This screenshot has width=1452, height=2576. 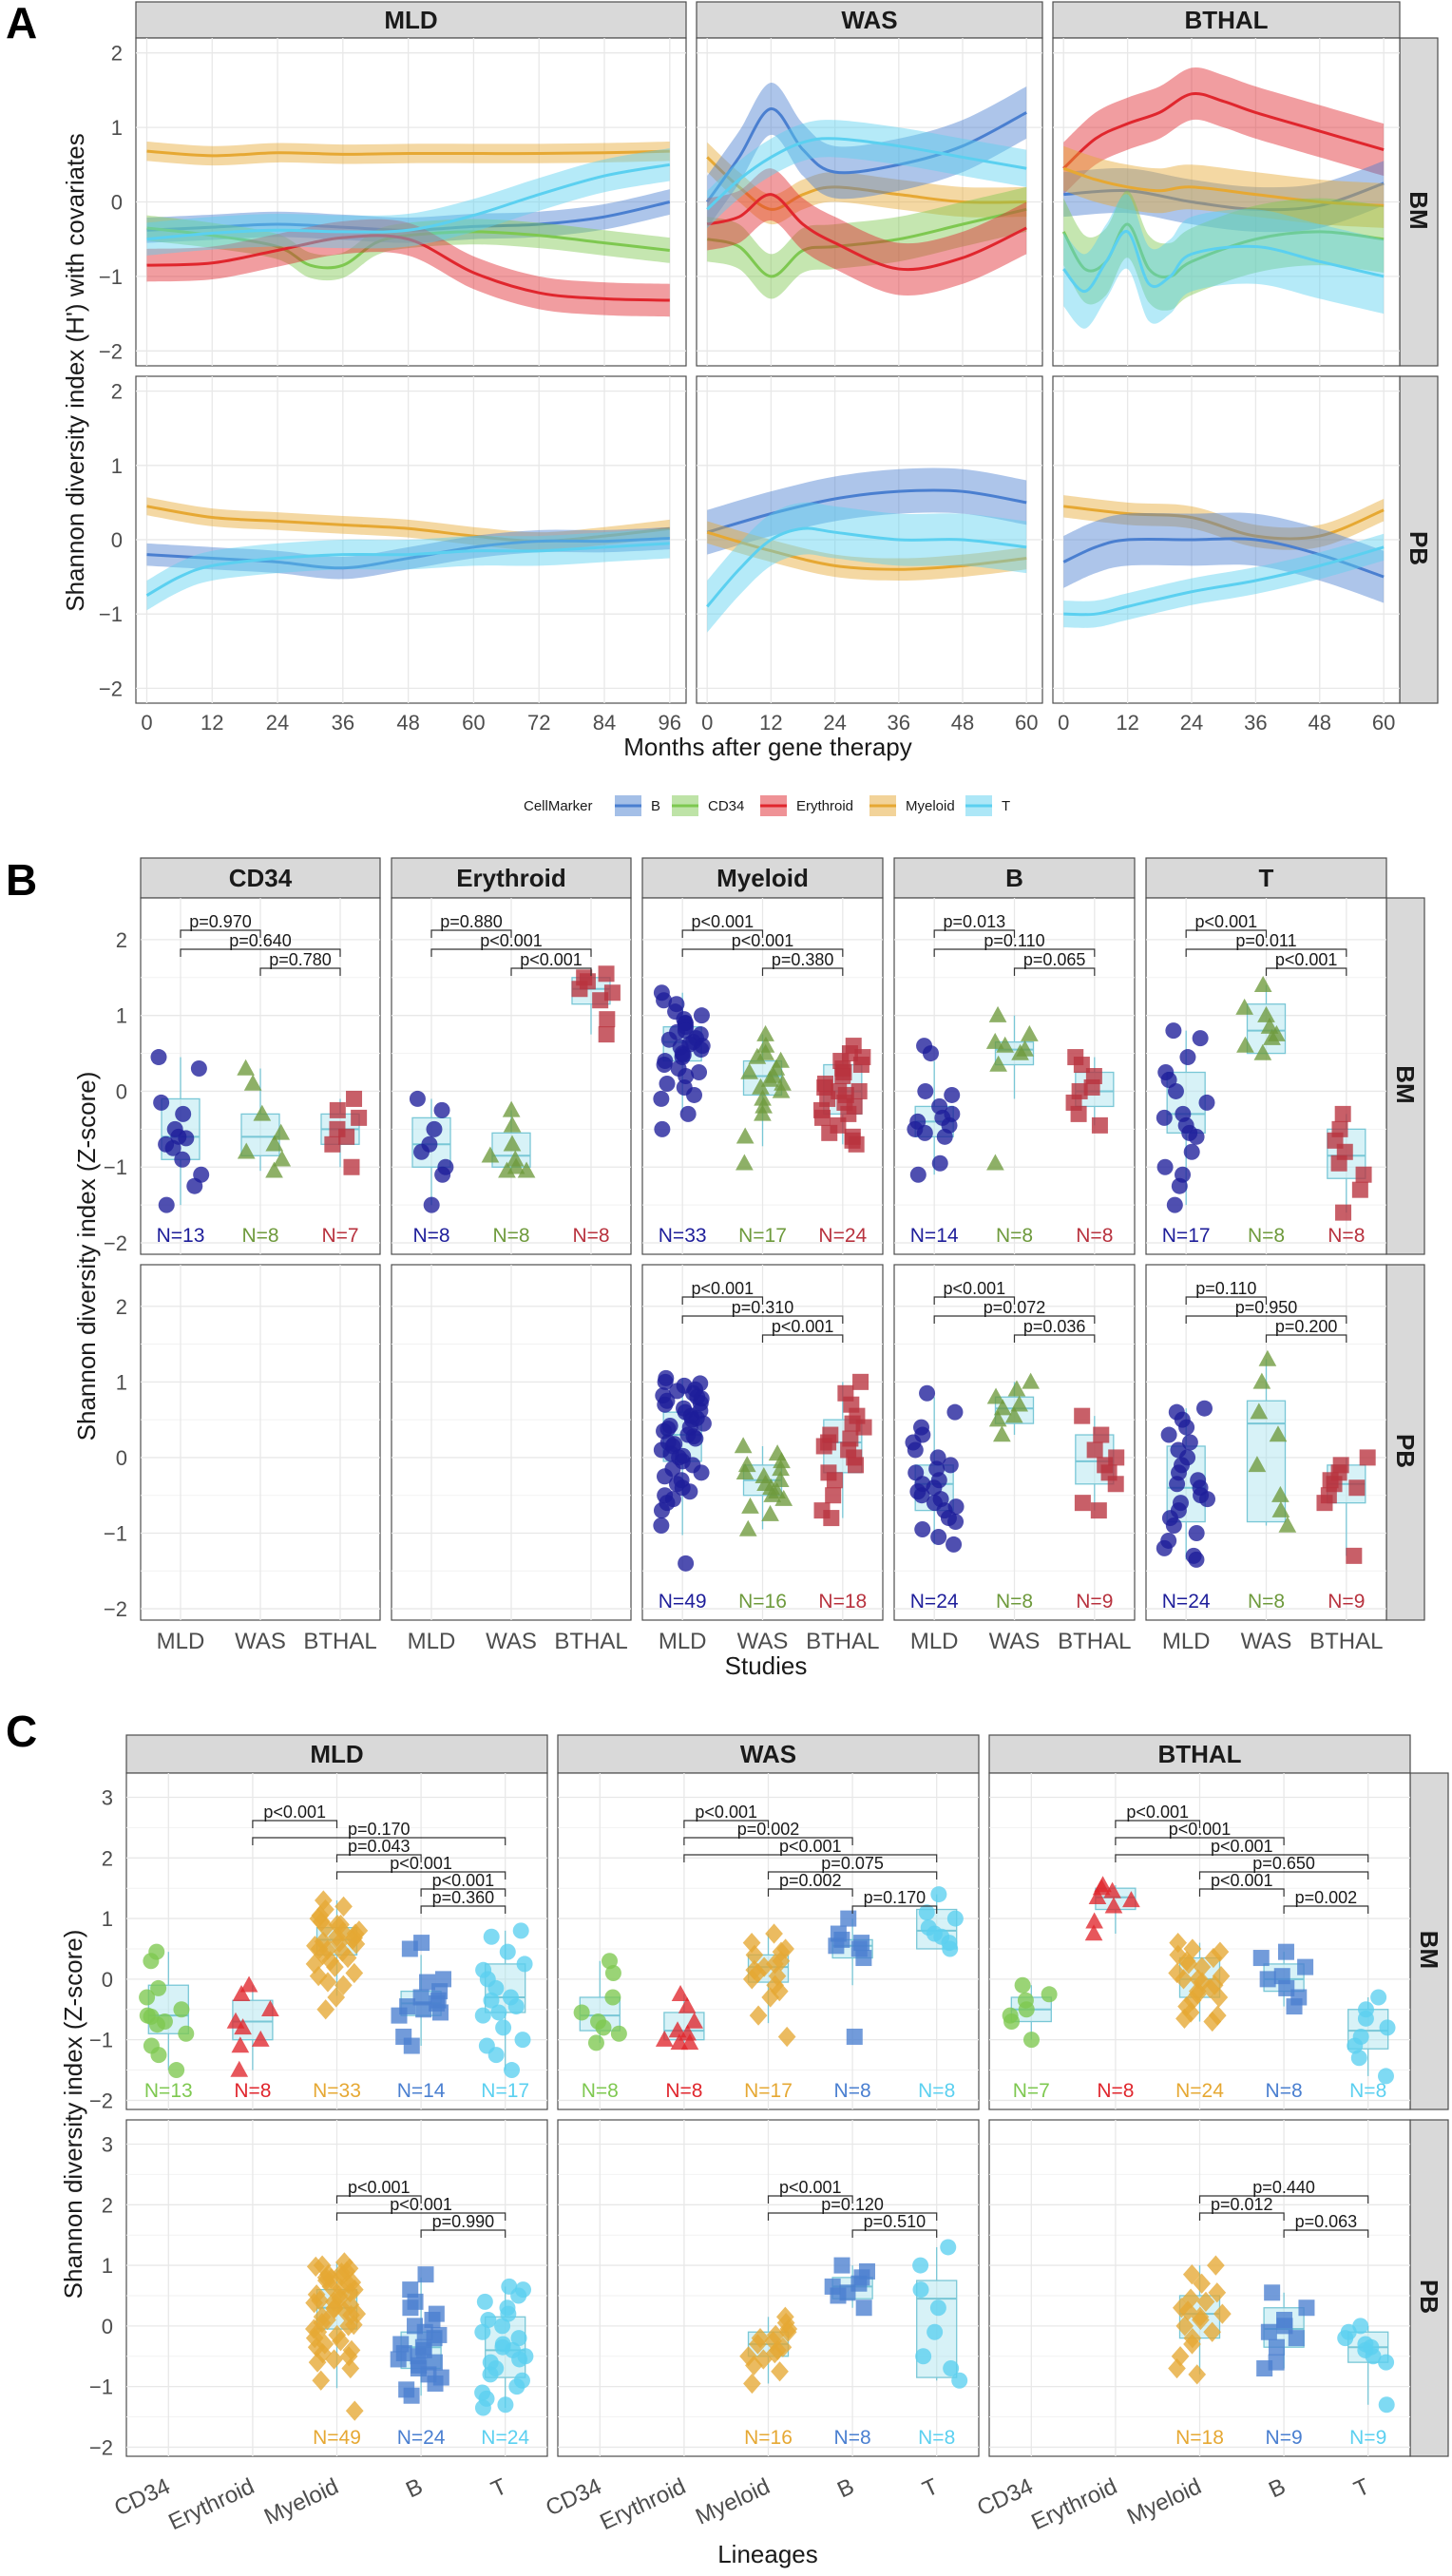 I want to click on band-CD34, so click(x=408, y=248).